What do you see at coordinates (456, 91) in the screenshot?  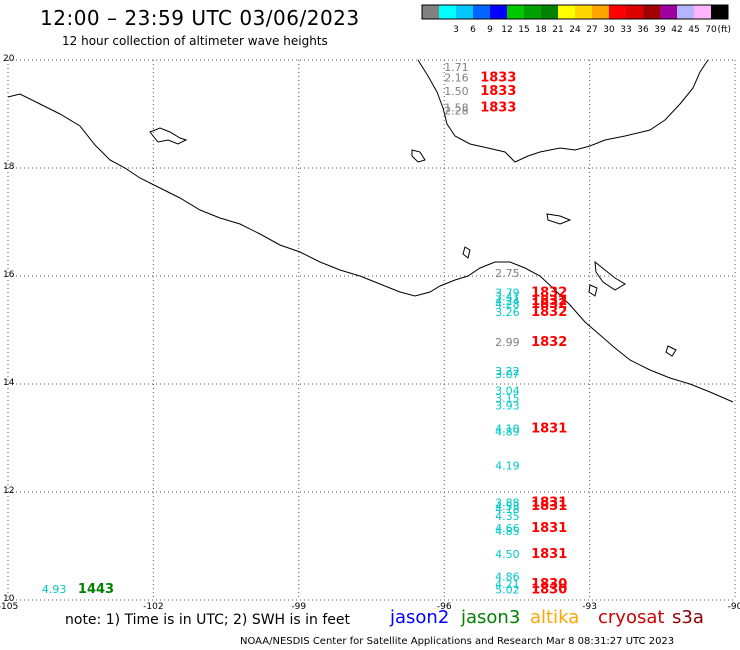 I see `swh-value-label: 1.50` at bounding box center [456, 91].